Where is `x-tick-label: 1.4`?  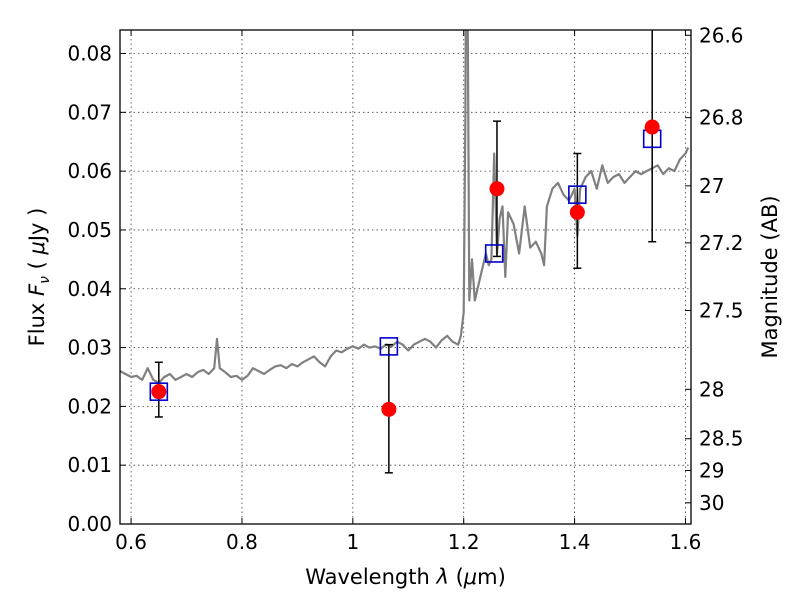 x-tick-label: 1.4 is located at coordinates (575, 542).